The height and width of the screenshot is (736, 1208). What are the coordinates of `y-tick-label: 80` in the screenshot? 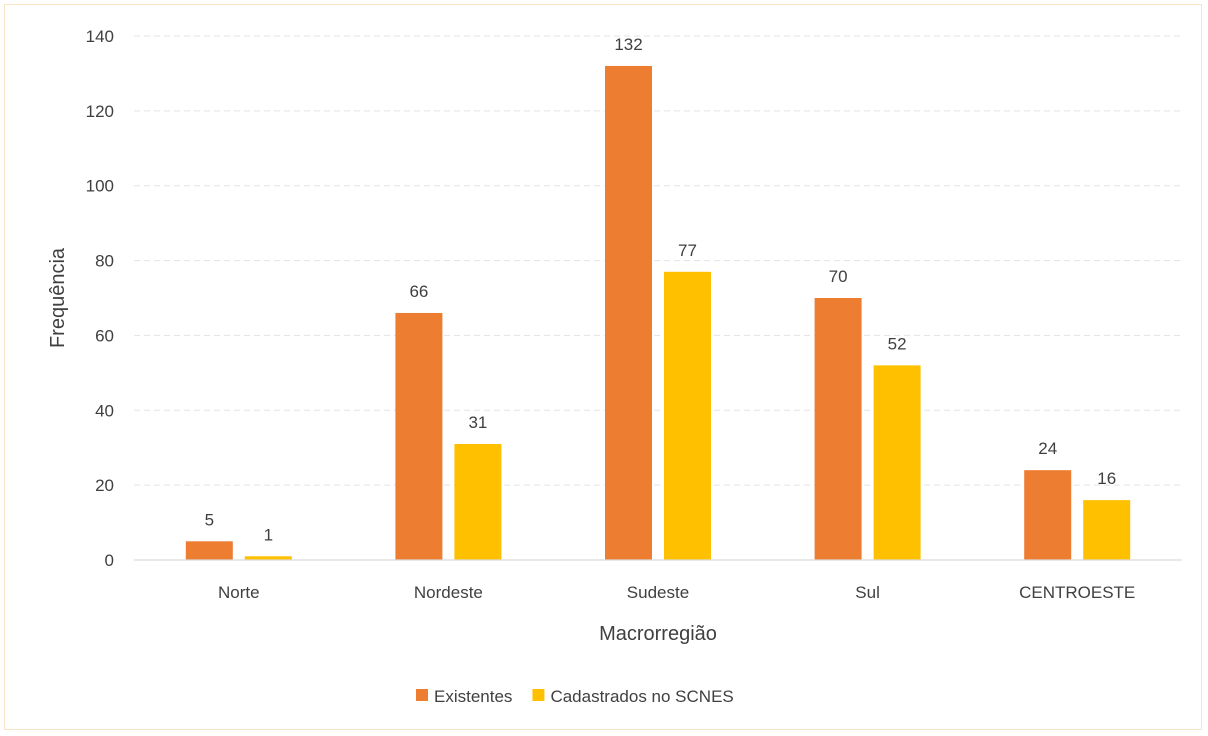 It's located at (104, 261).